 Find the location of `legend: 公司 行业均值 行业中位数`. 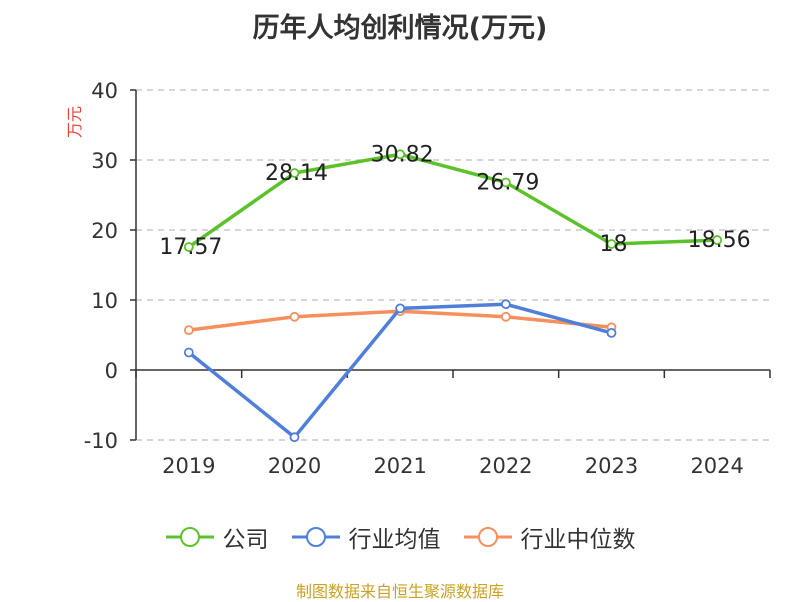

legend: 公司 行业均值 行业中位数 is located at coordinates (400, 537).